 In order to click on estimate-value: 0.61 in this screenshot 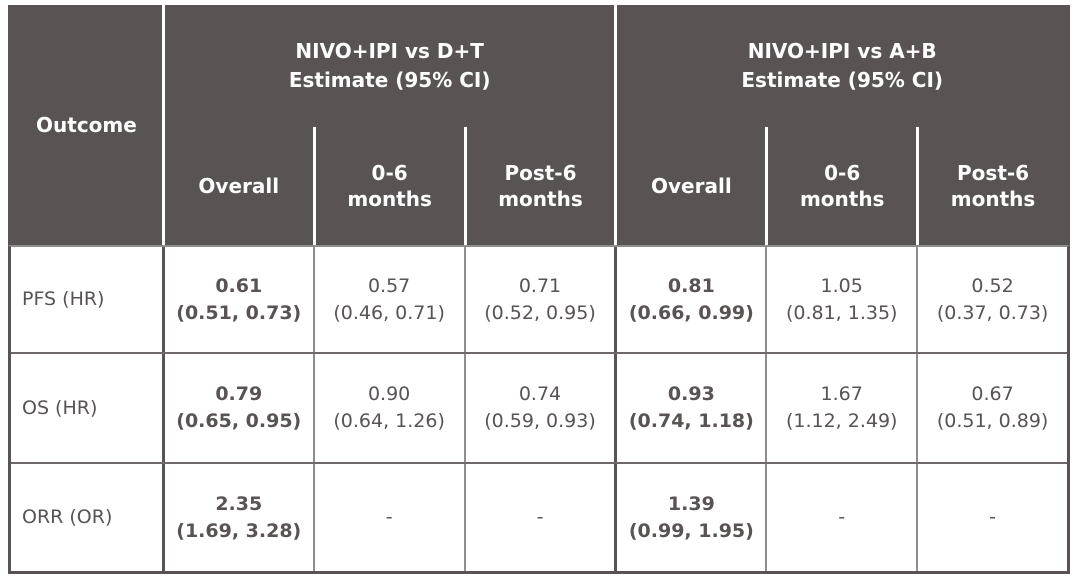, I will do `click(239, 285)`.